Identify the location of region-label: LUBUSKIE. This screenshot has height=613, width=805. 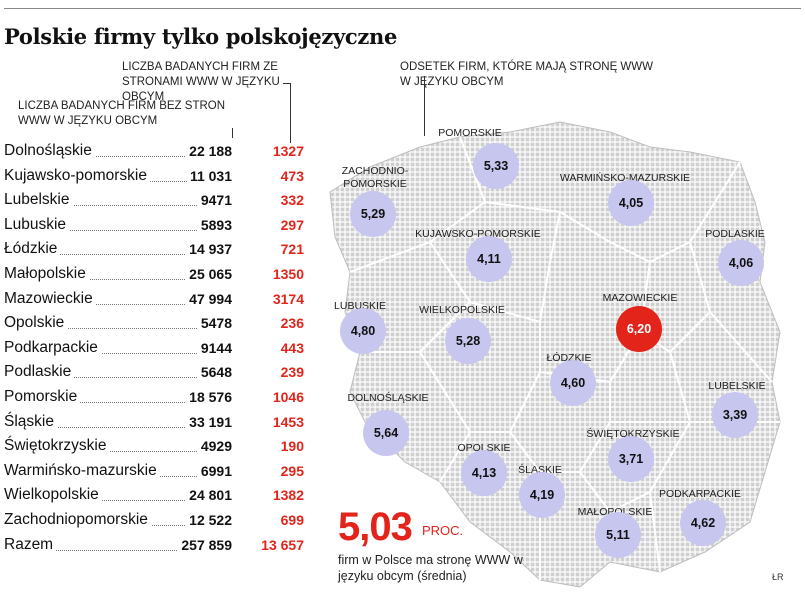
(360, 306).